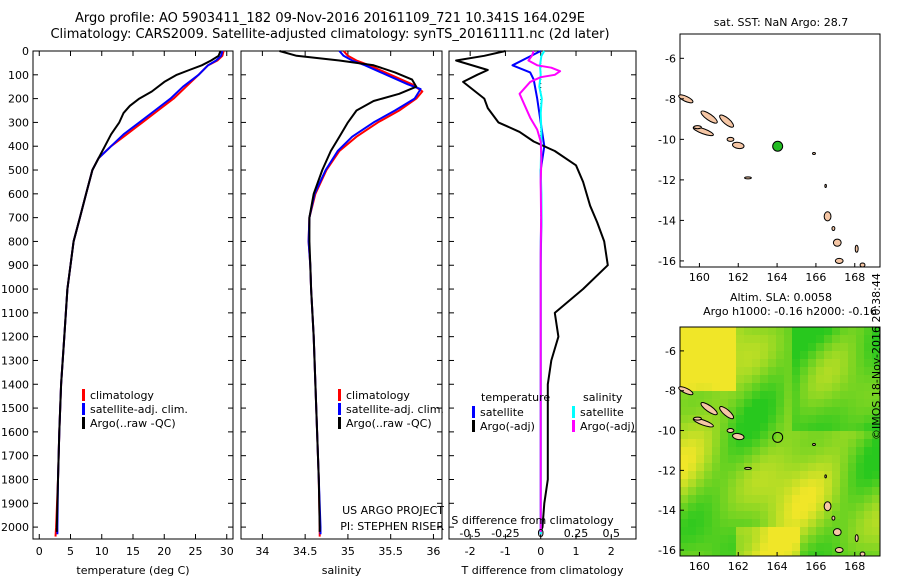 This screenshot has width=900, height=580. What do you see at coordinates (70, 551) in the screenshot?
I see `x-tick-label-temperature: 5` at bounding box center [70, 551].